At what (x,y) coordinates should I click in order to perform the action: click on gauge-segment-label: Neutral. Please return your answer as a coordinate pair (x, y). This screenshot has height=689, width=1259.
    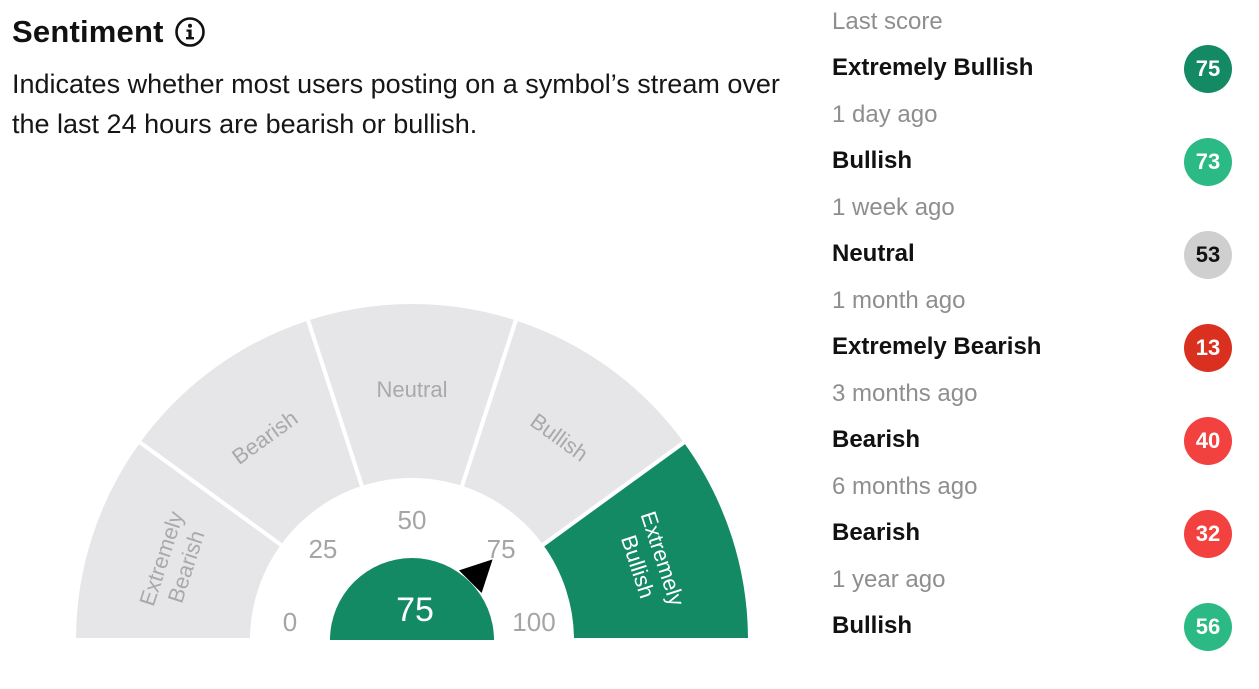
    Looking at the image, I should click on (412, 389).